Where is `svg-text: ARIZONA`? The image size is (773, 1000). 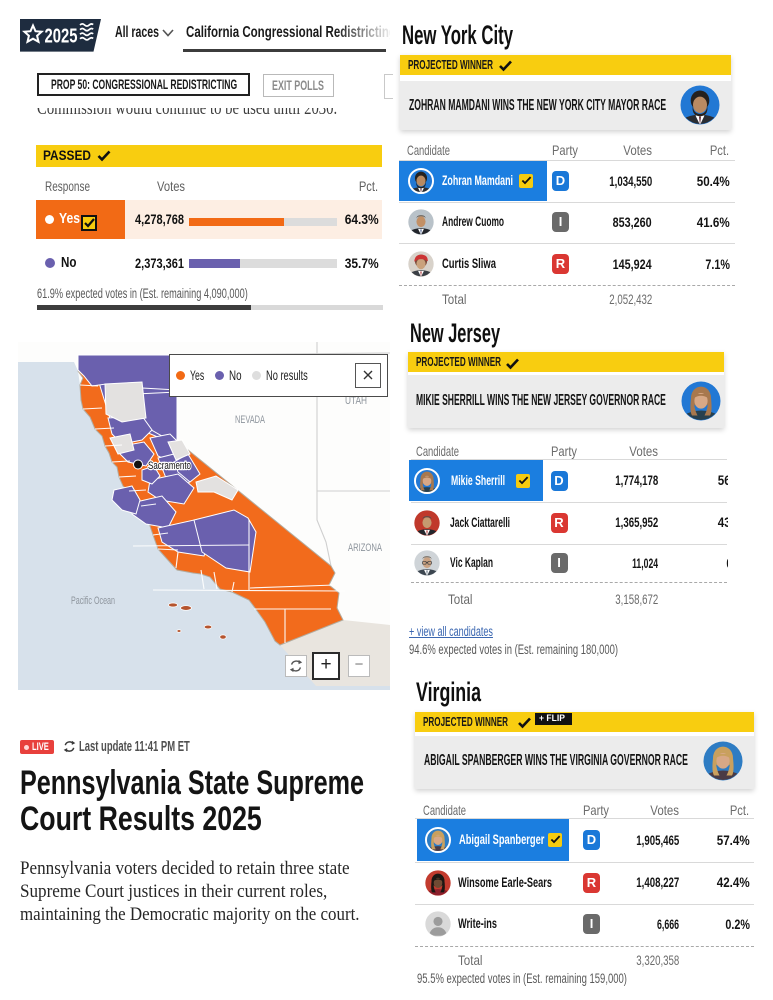 svg-text: ARIZONA is located at coordinates (365, 548).